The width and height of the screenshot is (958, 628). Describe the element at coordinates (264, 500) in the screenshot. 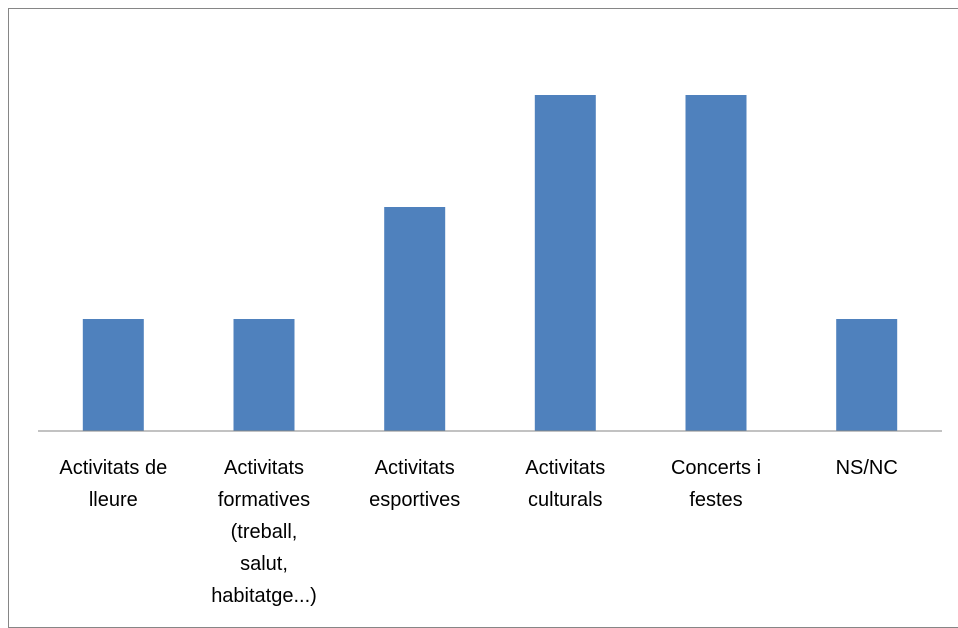

I see `category-label-line: formatives` at that location.